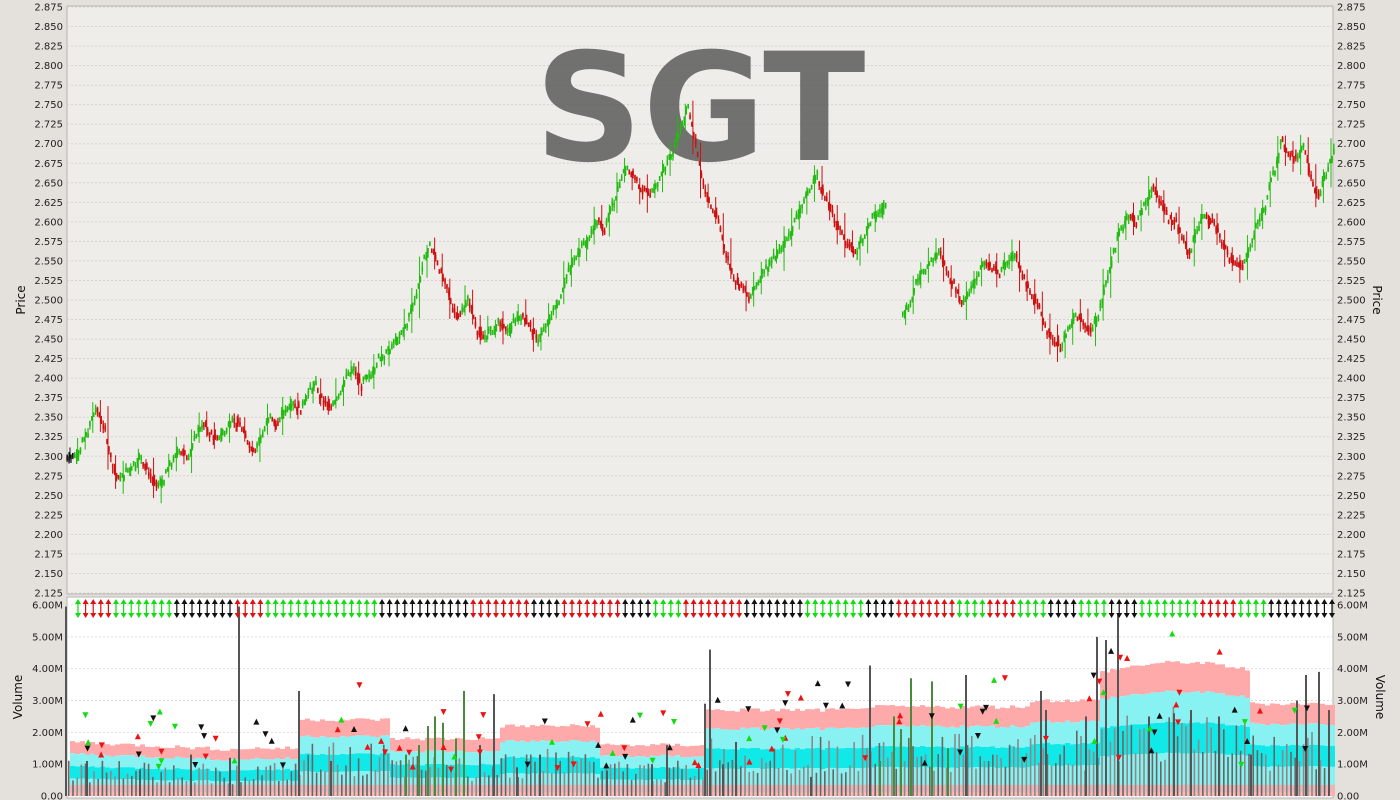 The image size is (1400, 800). Describe the element at coordinates (21, 299) in the screenshot. I see `price-axis-title-left: Price` at that location.